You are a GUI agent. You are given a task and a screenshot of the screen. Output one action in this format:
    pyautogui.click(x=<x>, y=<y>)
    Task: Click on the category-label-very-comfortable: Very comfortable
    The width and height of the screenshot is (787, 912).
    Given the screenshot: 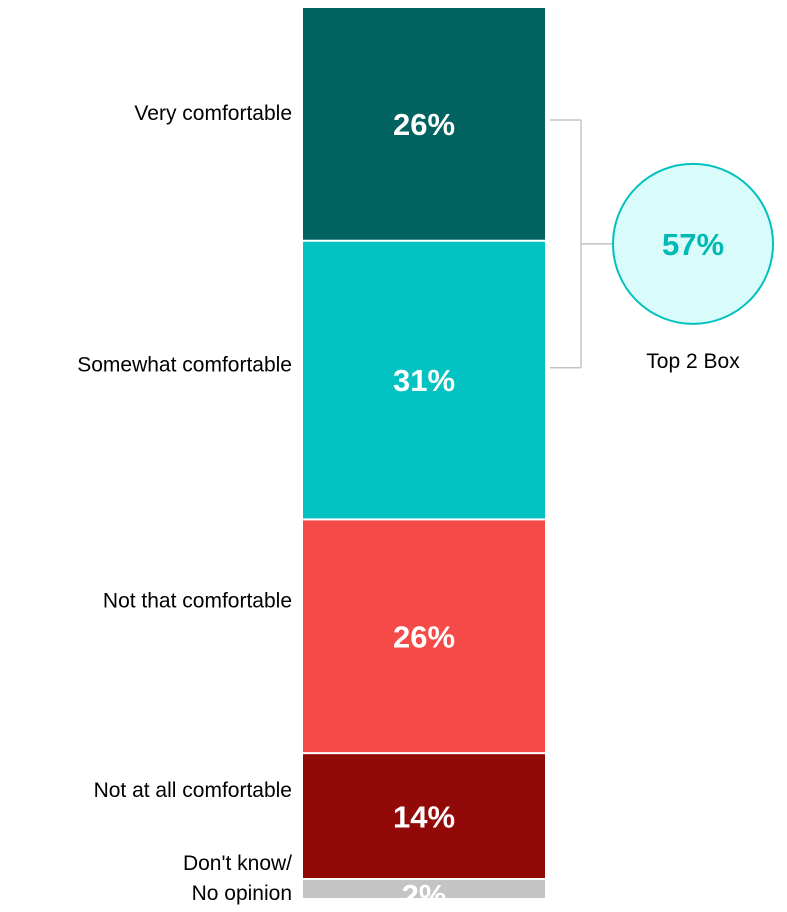 What is the action you would take?
    pyautogui.click(x=213, y=113)
    